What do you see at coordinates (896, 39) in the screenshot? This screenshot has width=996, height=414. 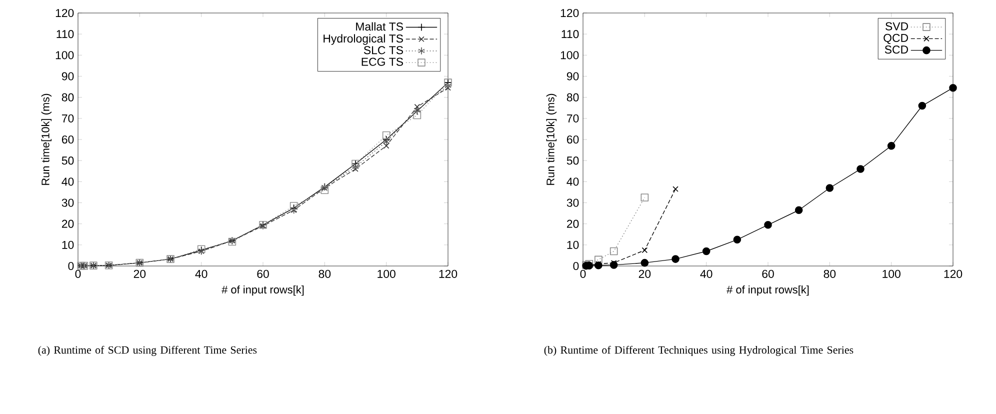 I see `legend-label: QCD` at bounding box center [896, 39].